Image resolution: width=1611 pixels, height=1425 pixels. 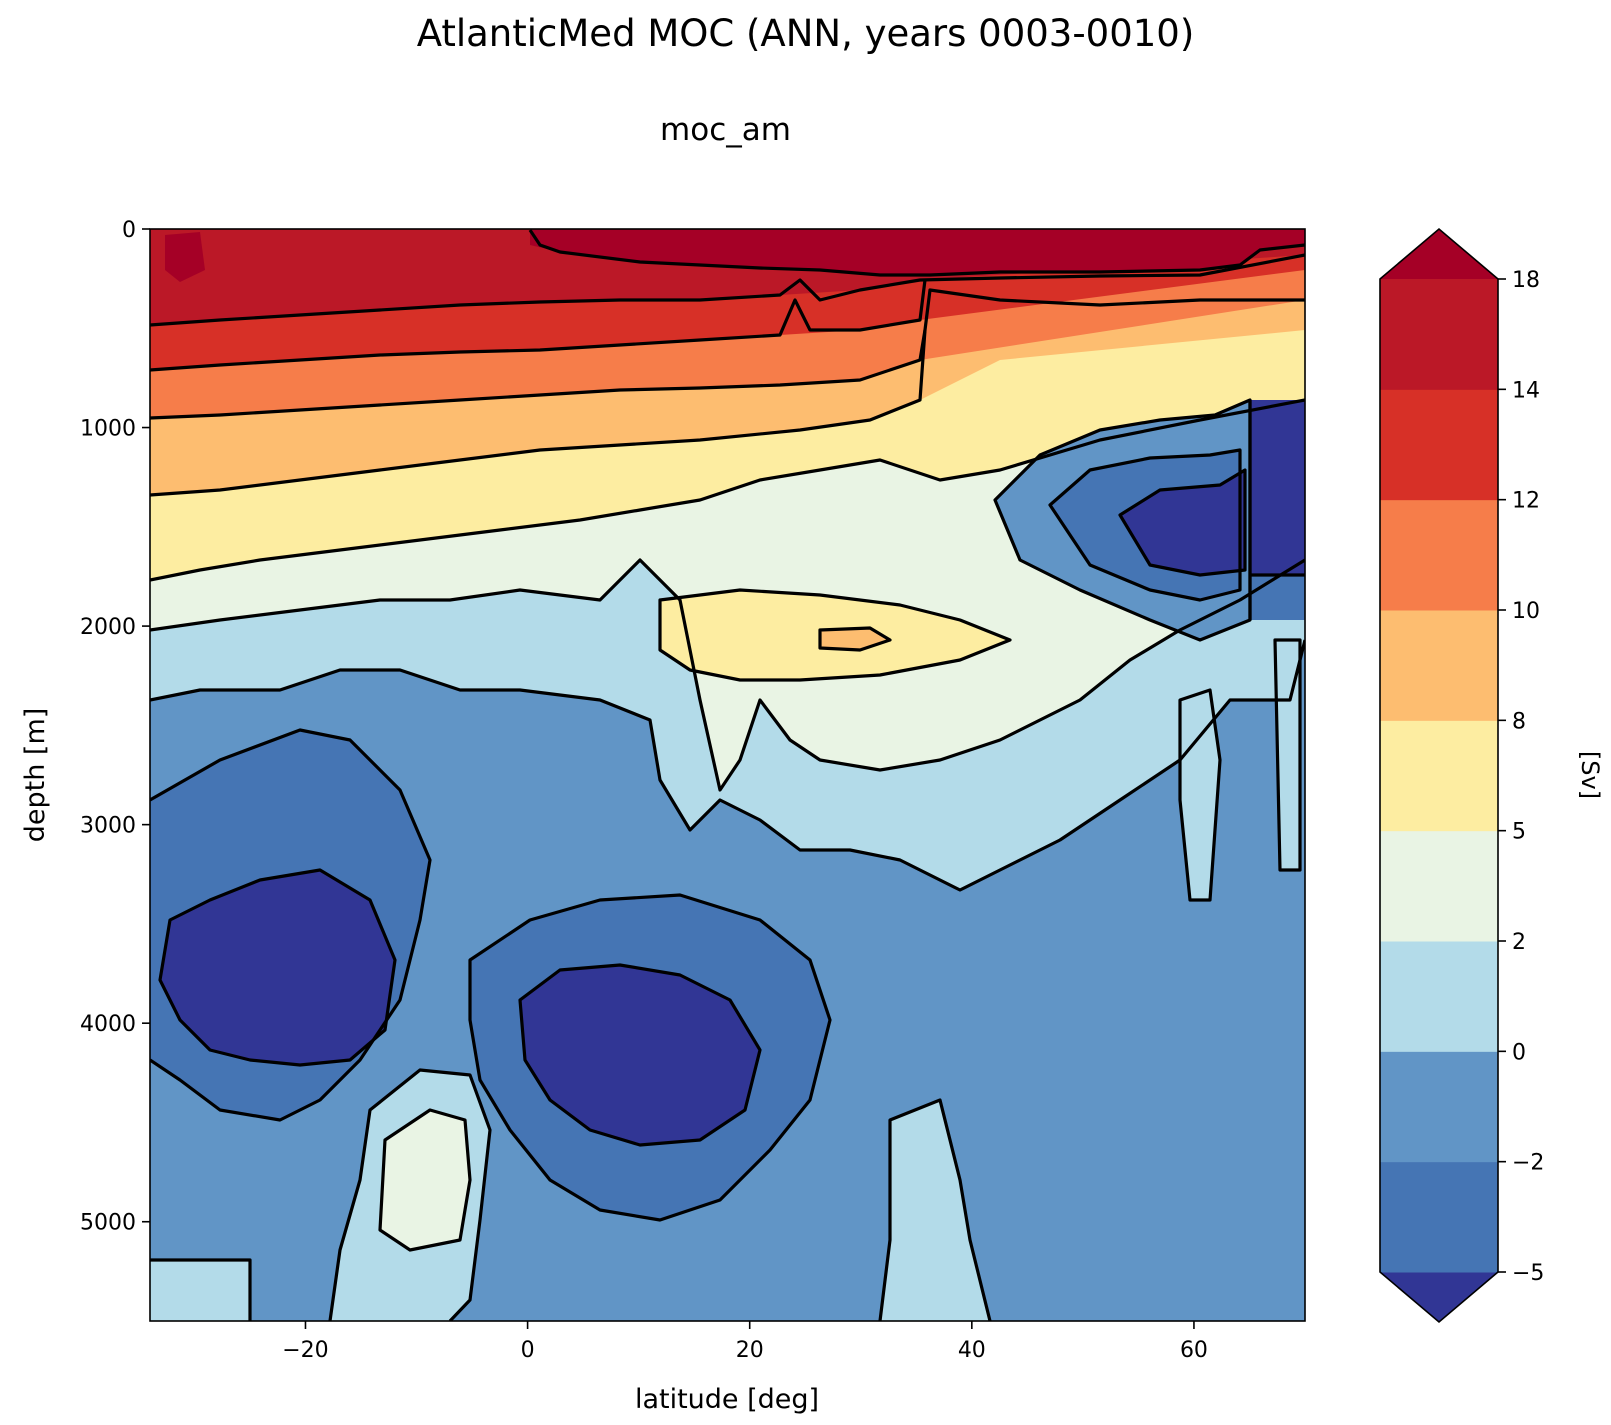 I want to click on x-tick-label: 20, so click(x=750, y=1350).